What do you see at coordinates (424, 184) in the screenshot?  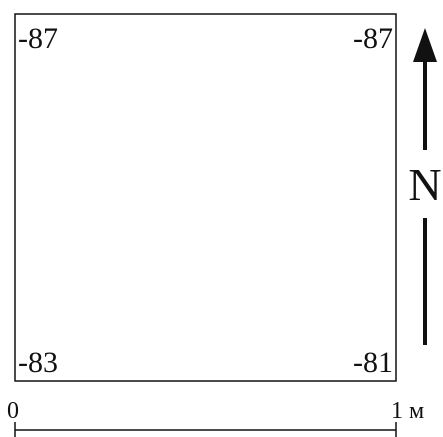 I see `north-label: N` at bounding box center [424, 184].